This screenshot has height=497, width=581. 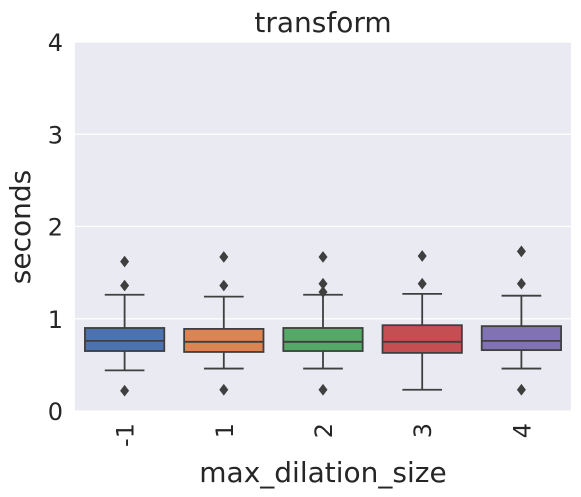 I want to click on x-tick-label: 3, so click(x=423, y=430).